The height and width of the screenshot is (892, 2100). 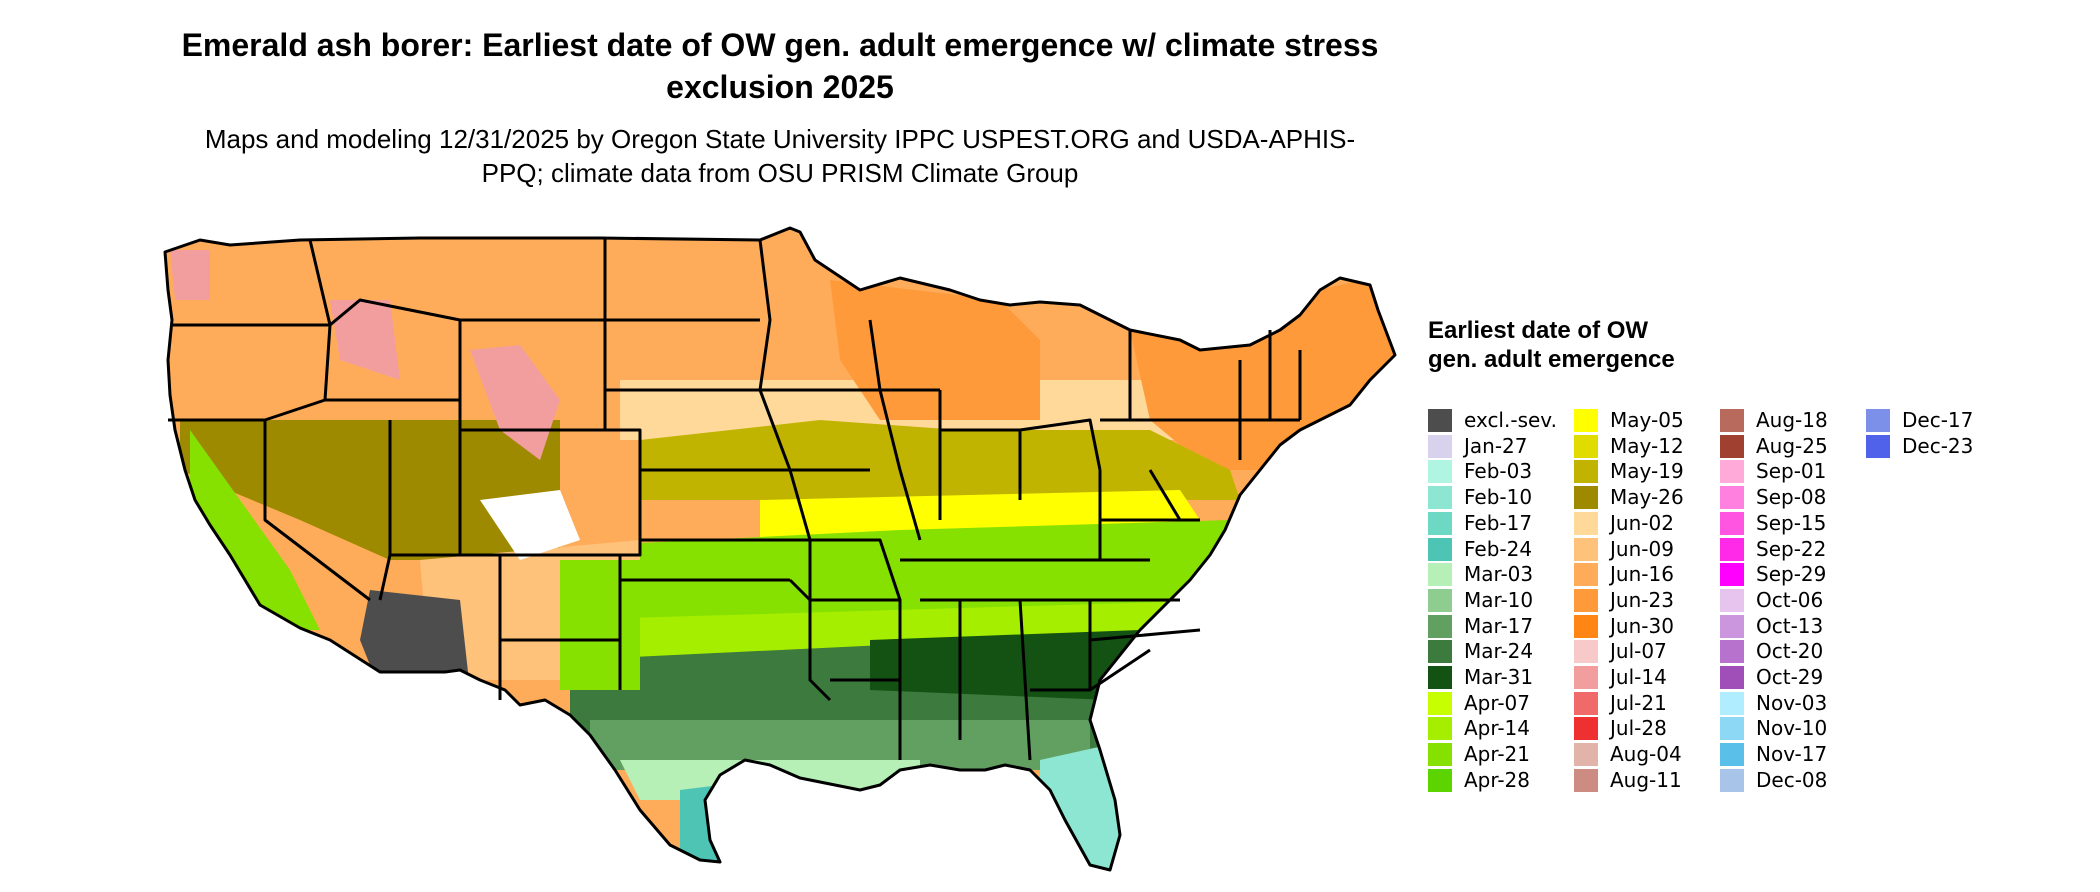 I want to click on border-id, so click(x=362, y=330).